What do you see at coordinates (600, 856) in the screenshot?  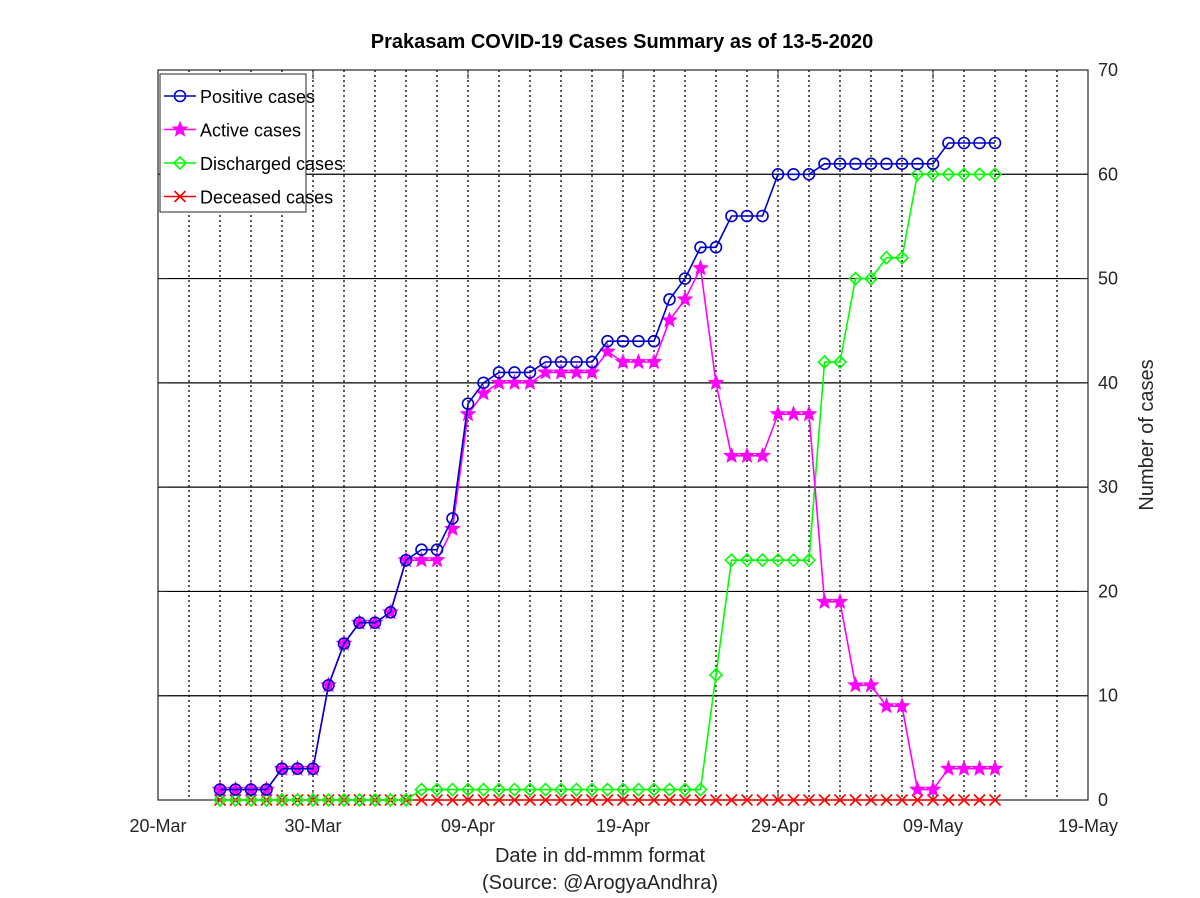 I see `x-axis-label: Date in dd-mmm format` at bounding box center [600, 856].